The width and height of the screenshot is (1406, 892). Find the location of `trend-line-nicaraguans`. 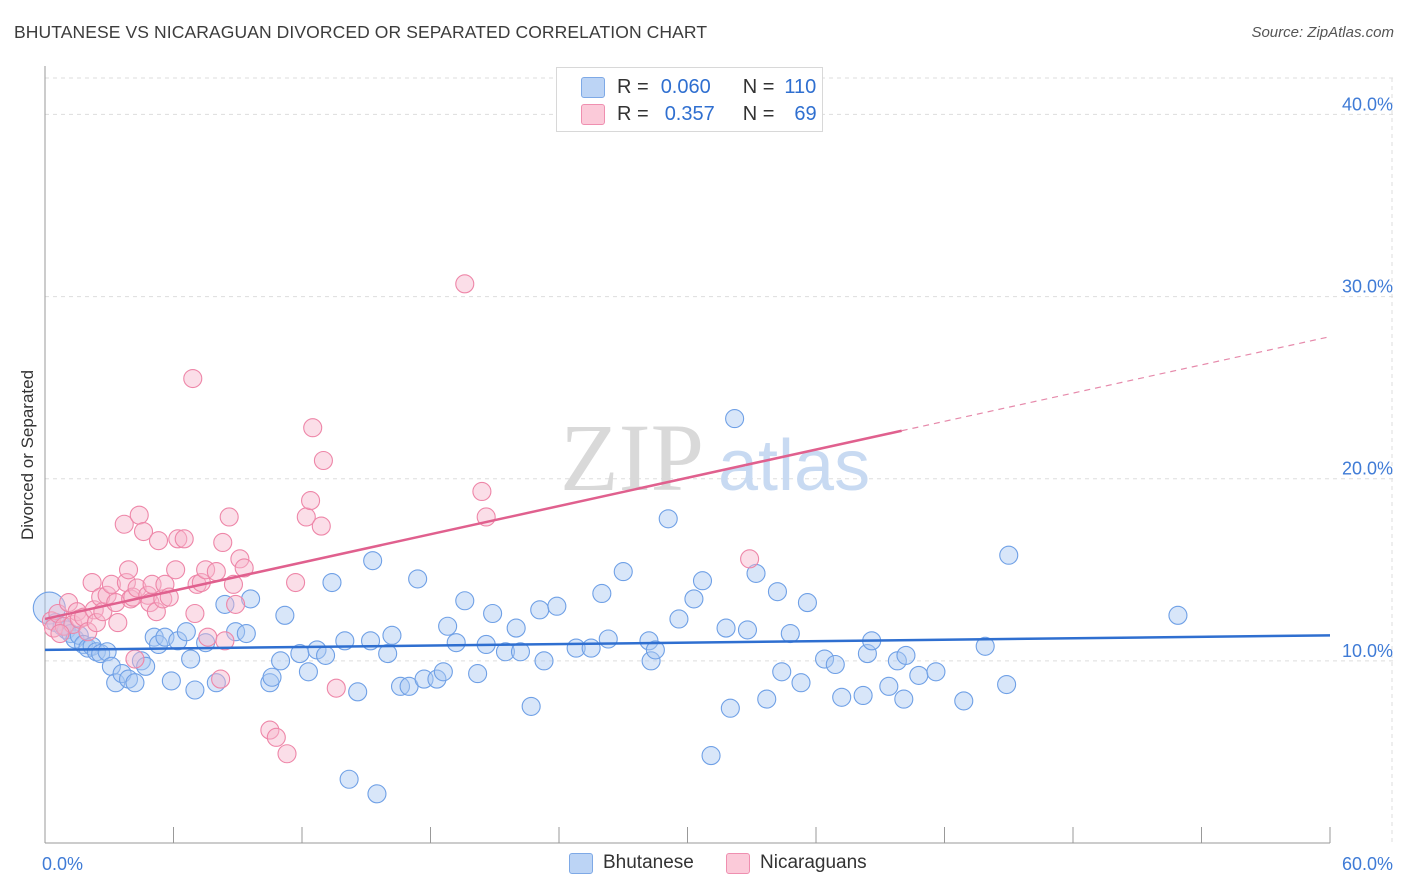

trend-line-nicaraguans is located at coordinates (473, 525).